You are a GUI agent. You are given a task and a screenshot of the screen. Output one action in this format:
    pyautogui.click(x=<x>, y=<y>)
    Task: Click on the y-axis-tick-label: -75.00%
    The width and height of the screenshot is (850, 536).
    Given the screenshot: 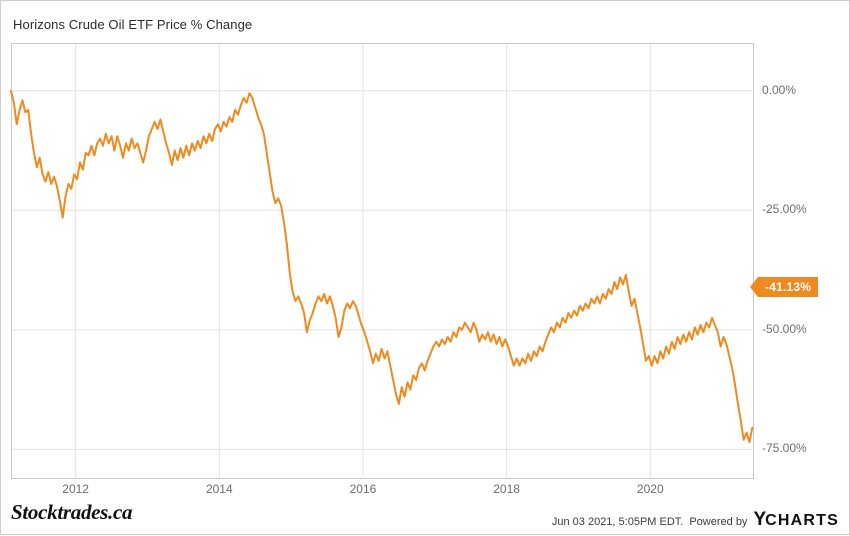 What is the action you would take?
    pyautogui.click(x=784, y=448)
    